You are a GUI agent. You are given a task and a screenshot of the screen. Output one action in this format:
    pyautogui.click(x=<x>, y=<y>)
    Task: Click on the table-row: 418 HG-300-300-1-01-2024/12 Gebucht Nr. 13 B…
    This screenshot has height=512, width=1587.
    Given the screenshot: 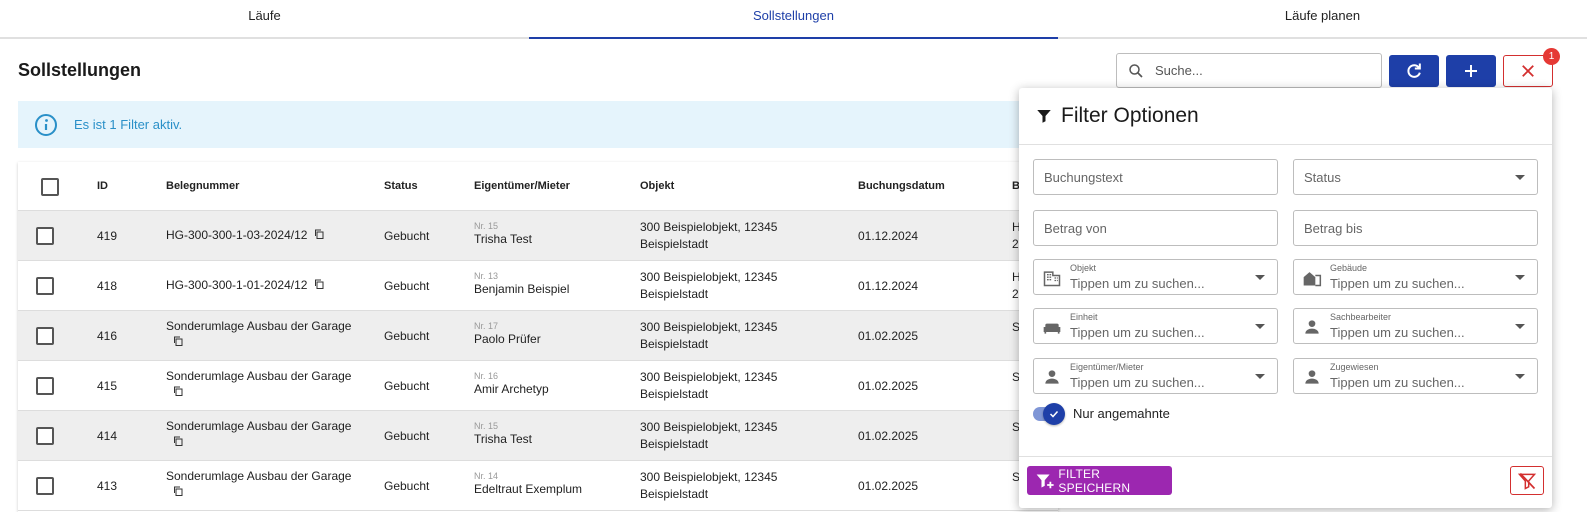 What is the action you would take?
    pyautogui.click(x=538, y=286)
    